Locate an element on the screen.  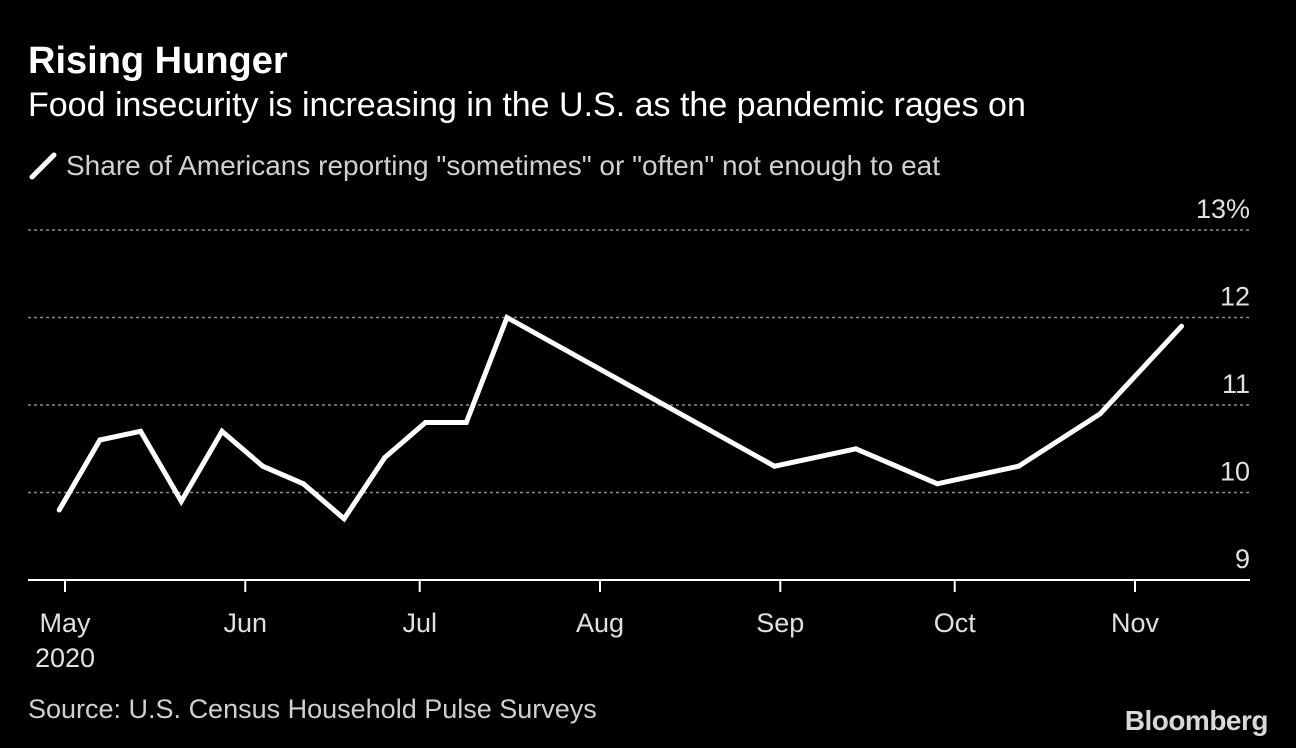
y-tick-label: 10 is located at coordinates (1235, 472).